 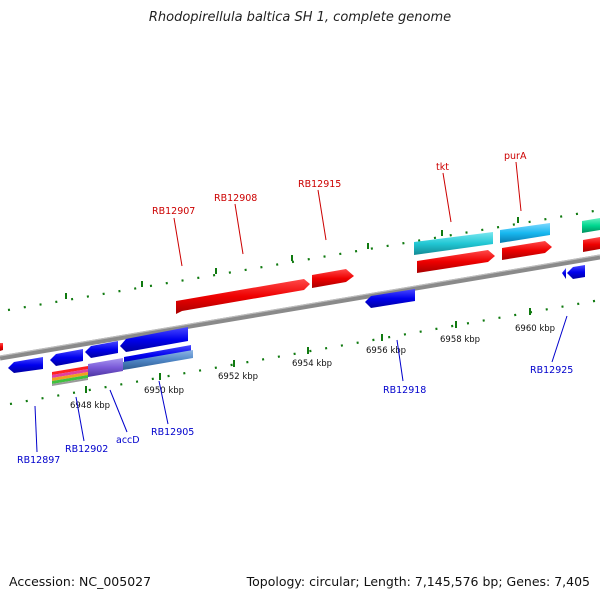 I want to click on label-accd: accD, so click(x=128, y=440).